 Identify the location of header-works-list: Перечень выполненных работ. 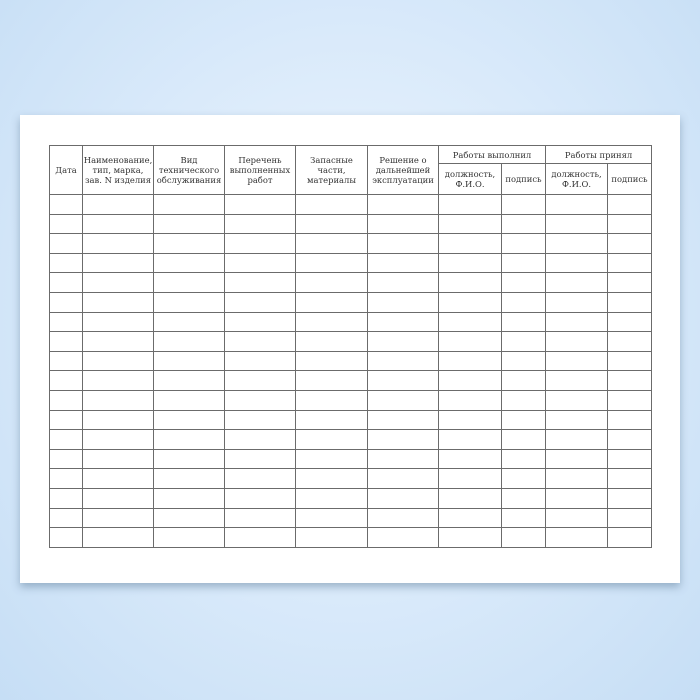
(260, 170).